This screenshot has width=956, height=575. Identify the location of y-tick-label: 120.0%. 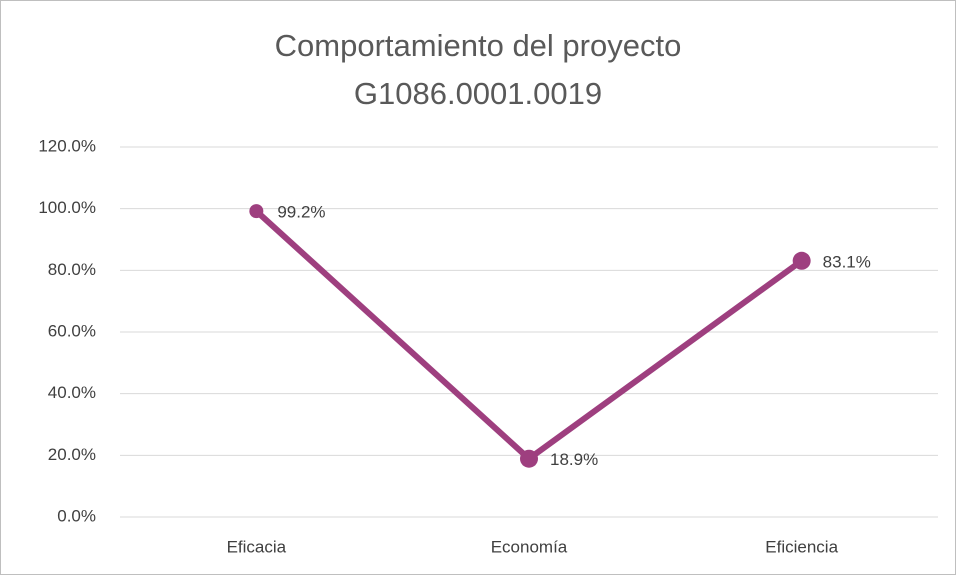
(67, 145).